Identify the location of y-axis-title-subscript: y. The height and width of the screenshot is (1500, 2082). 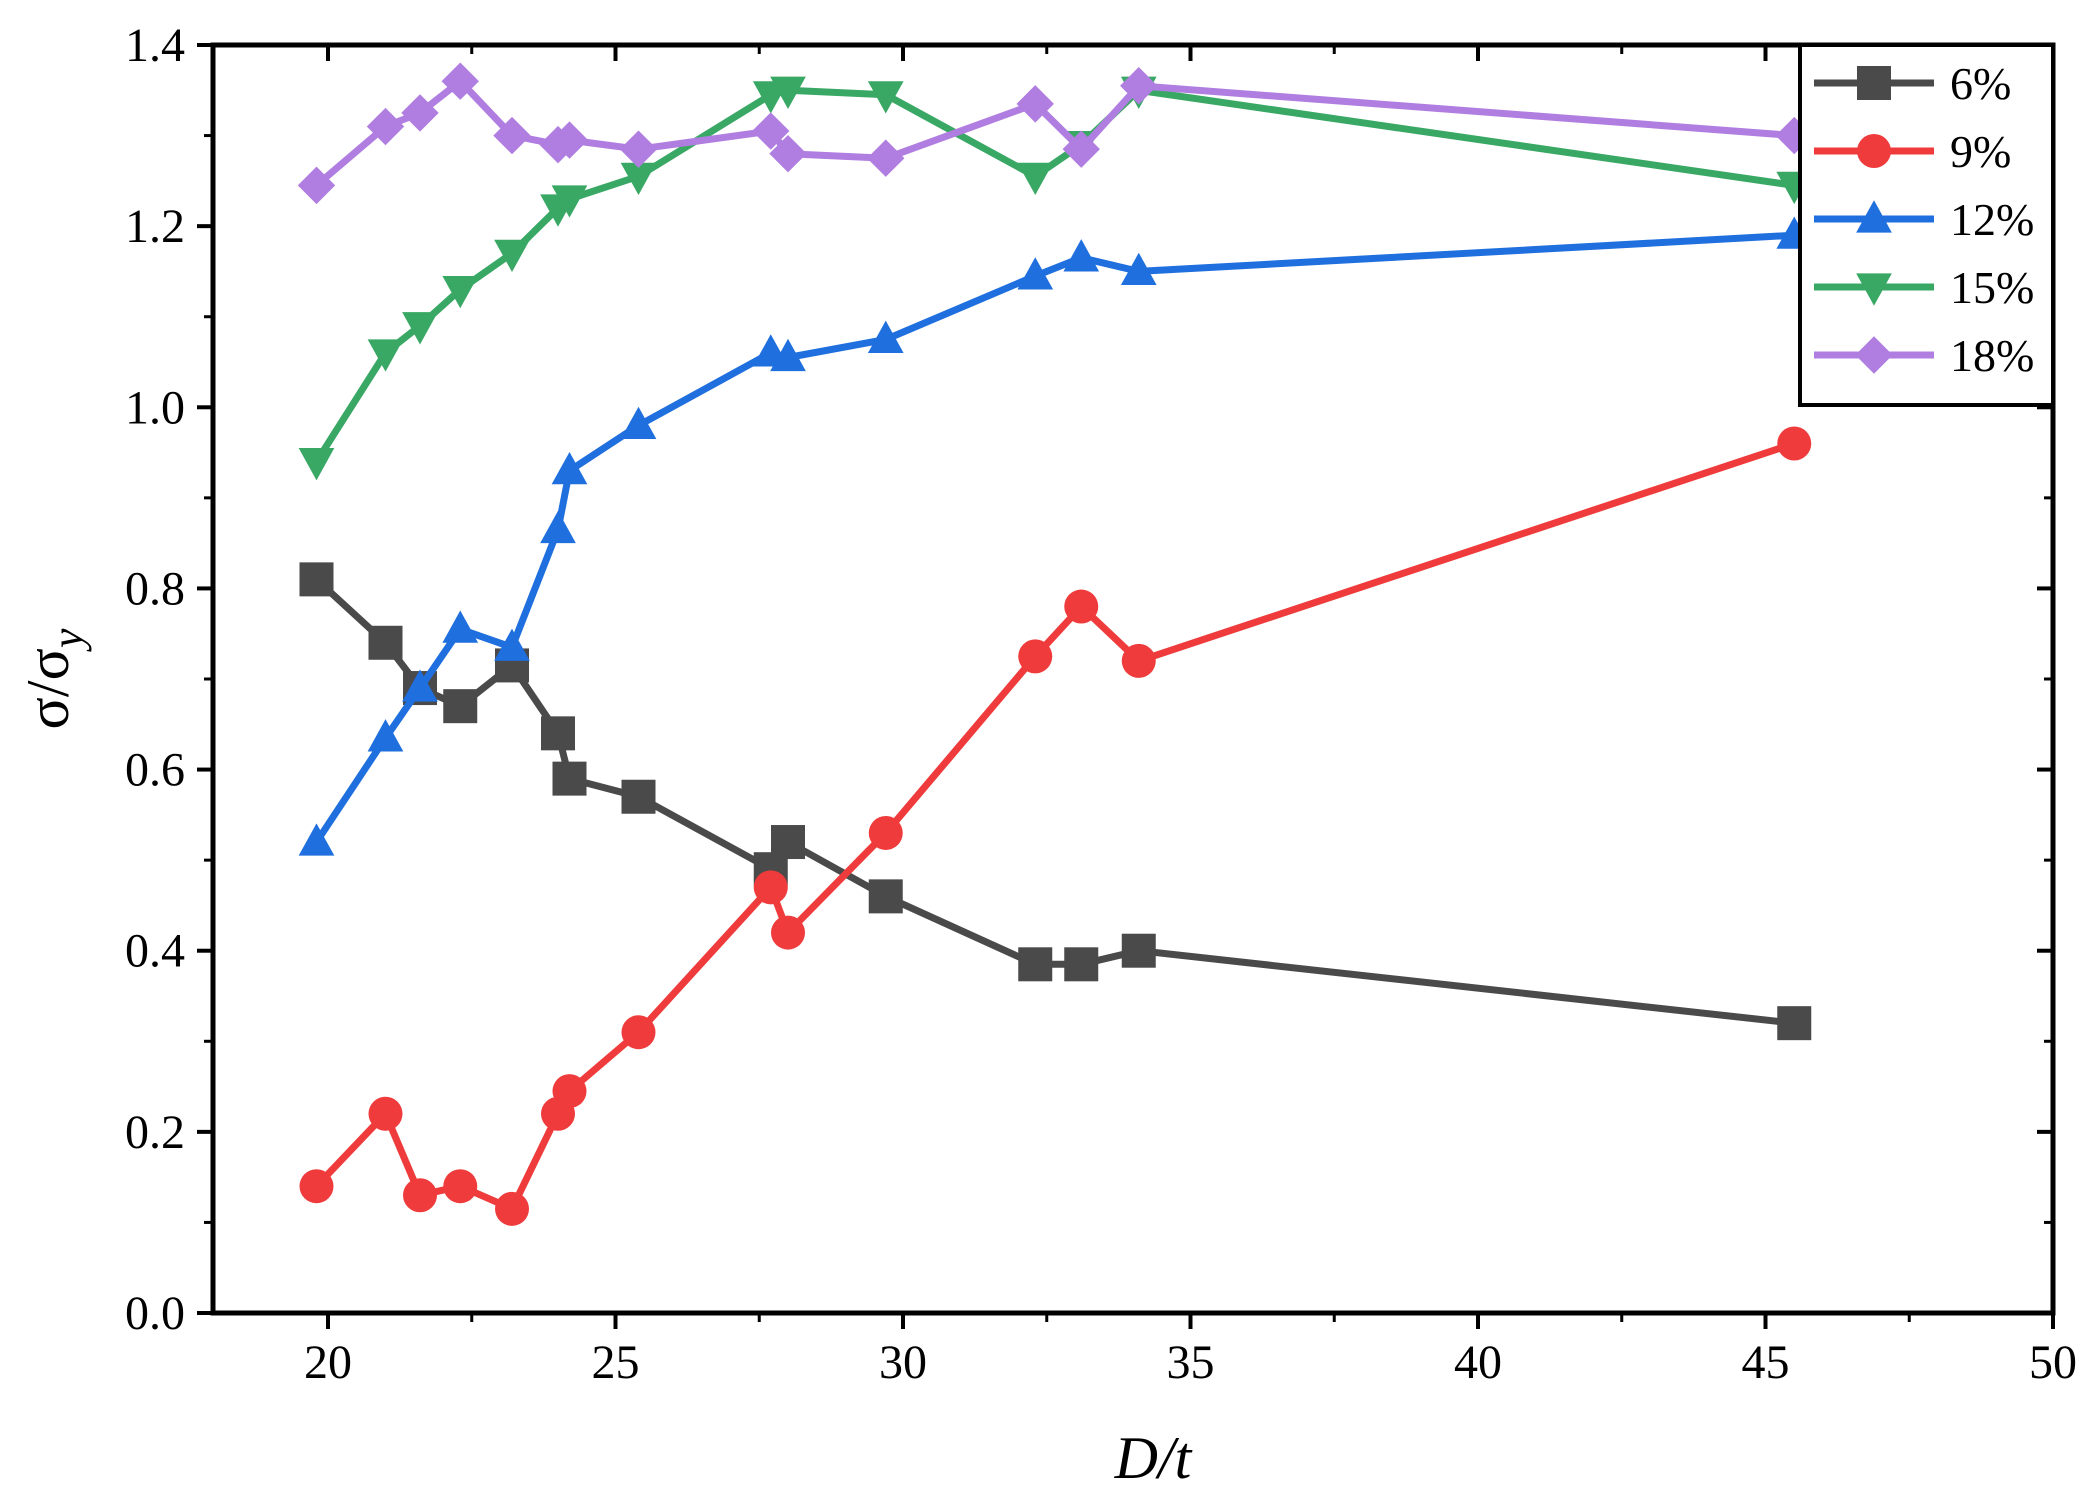
(67, 640).